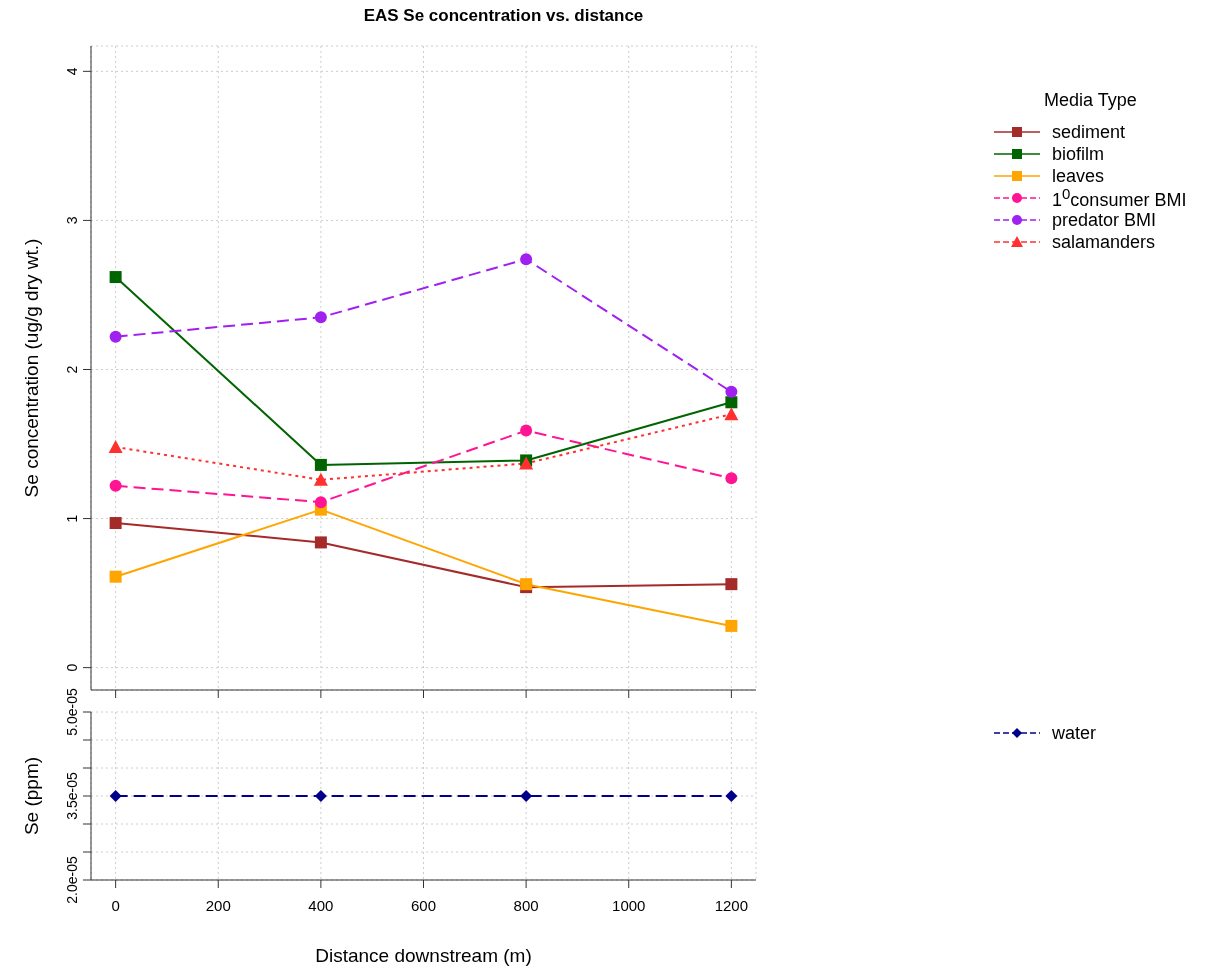  I want to click on y-tick-label: 5.0e-05, so click(72, 712).